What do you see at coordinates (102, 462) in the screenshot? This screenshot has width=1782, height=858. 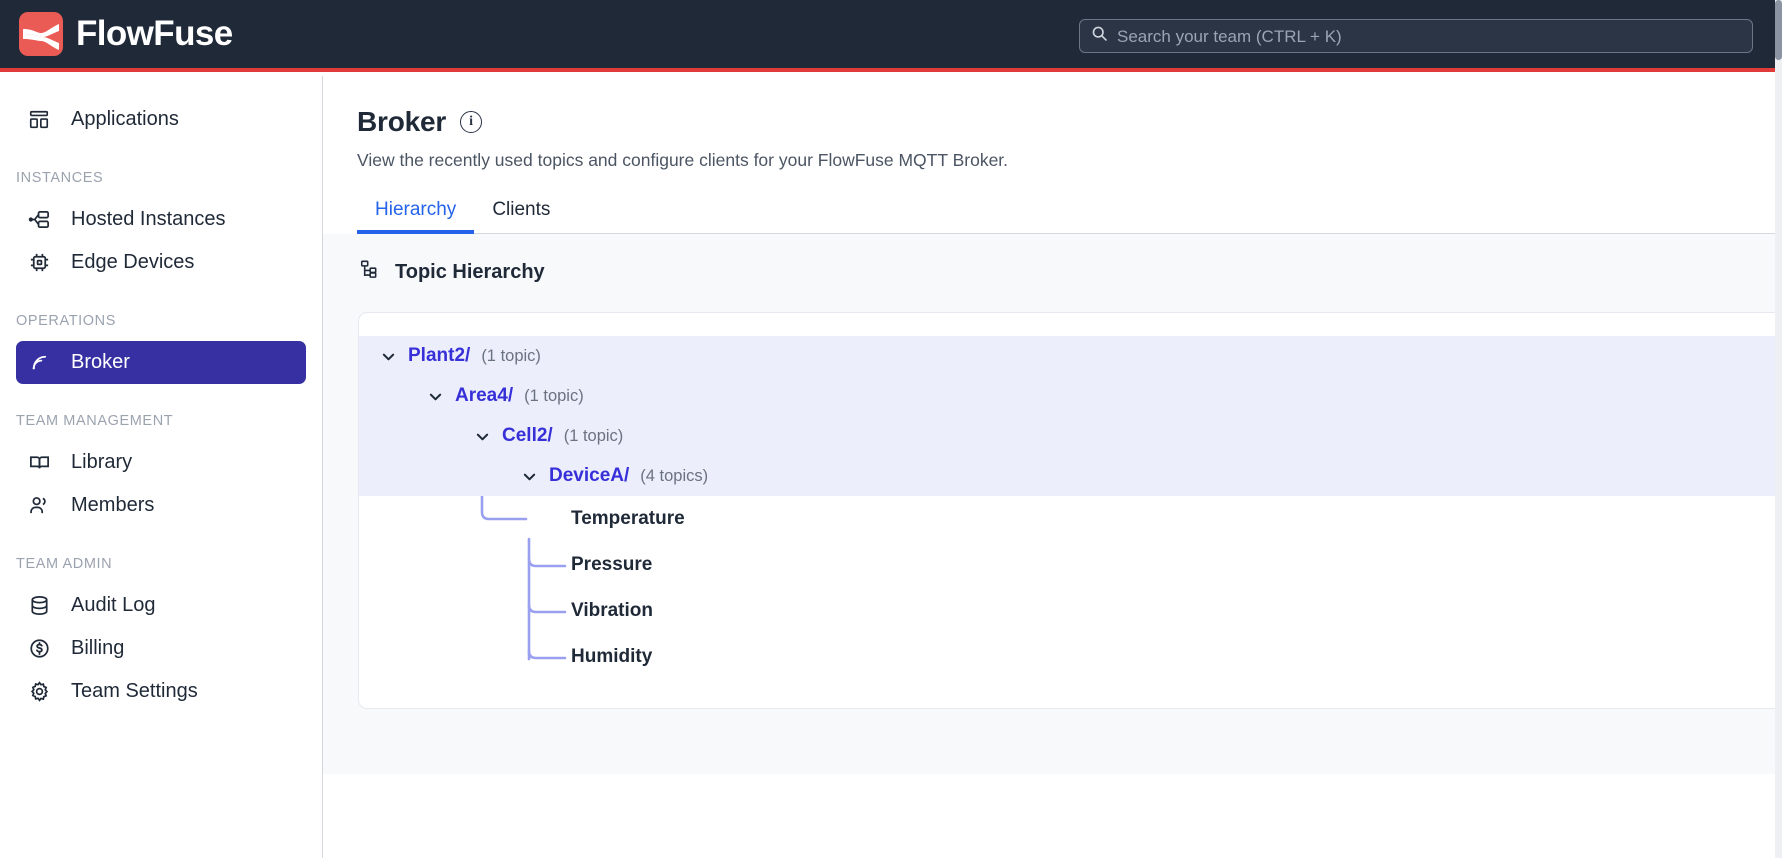 I see `sidebar-item-label: Library` at bounding box center [102, 462].